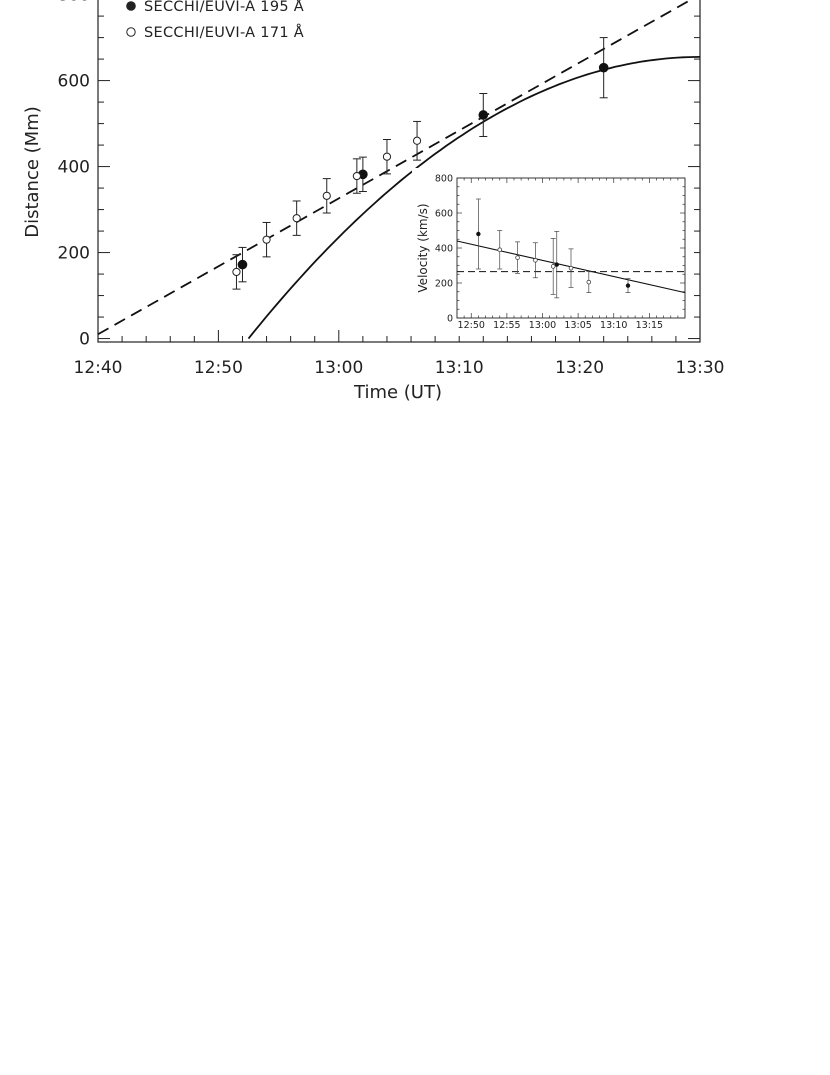  I want to click on inset-x-tick-label: 13:05, so click(577, 325).